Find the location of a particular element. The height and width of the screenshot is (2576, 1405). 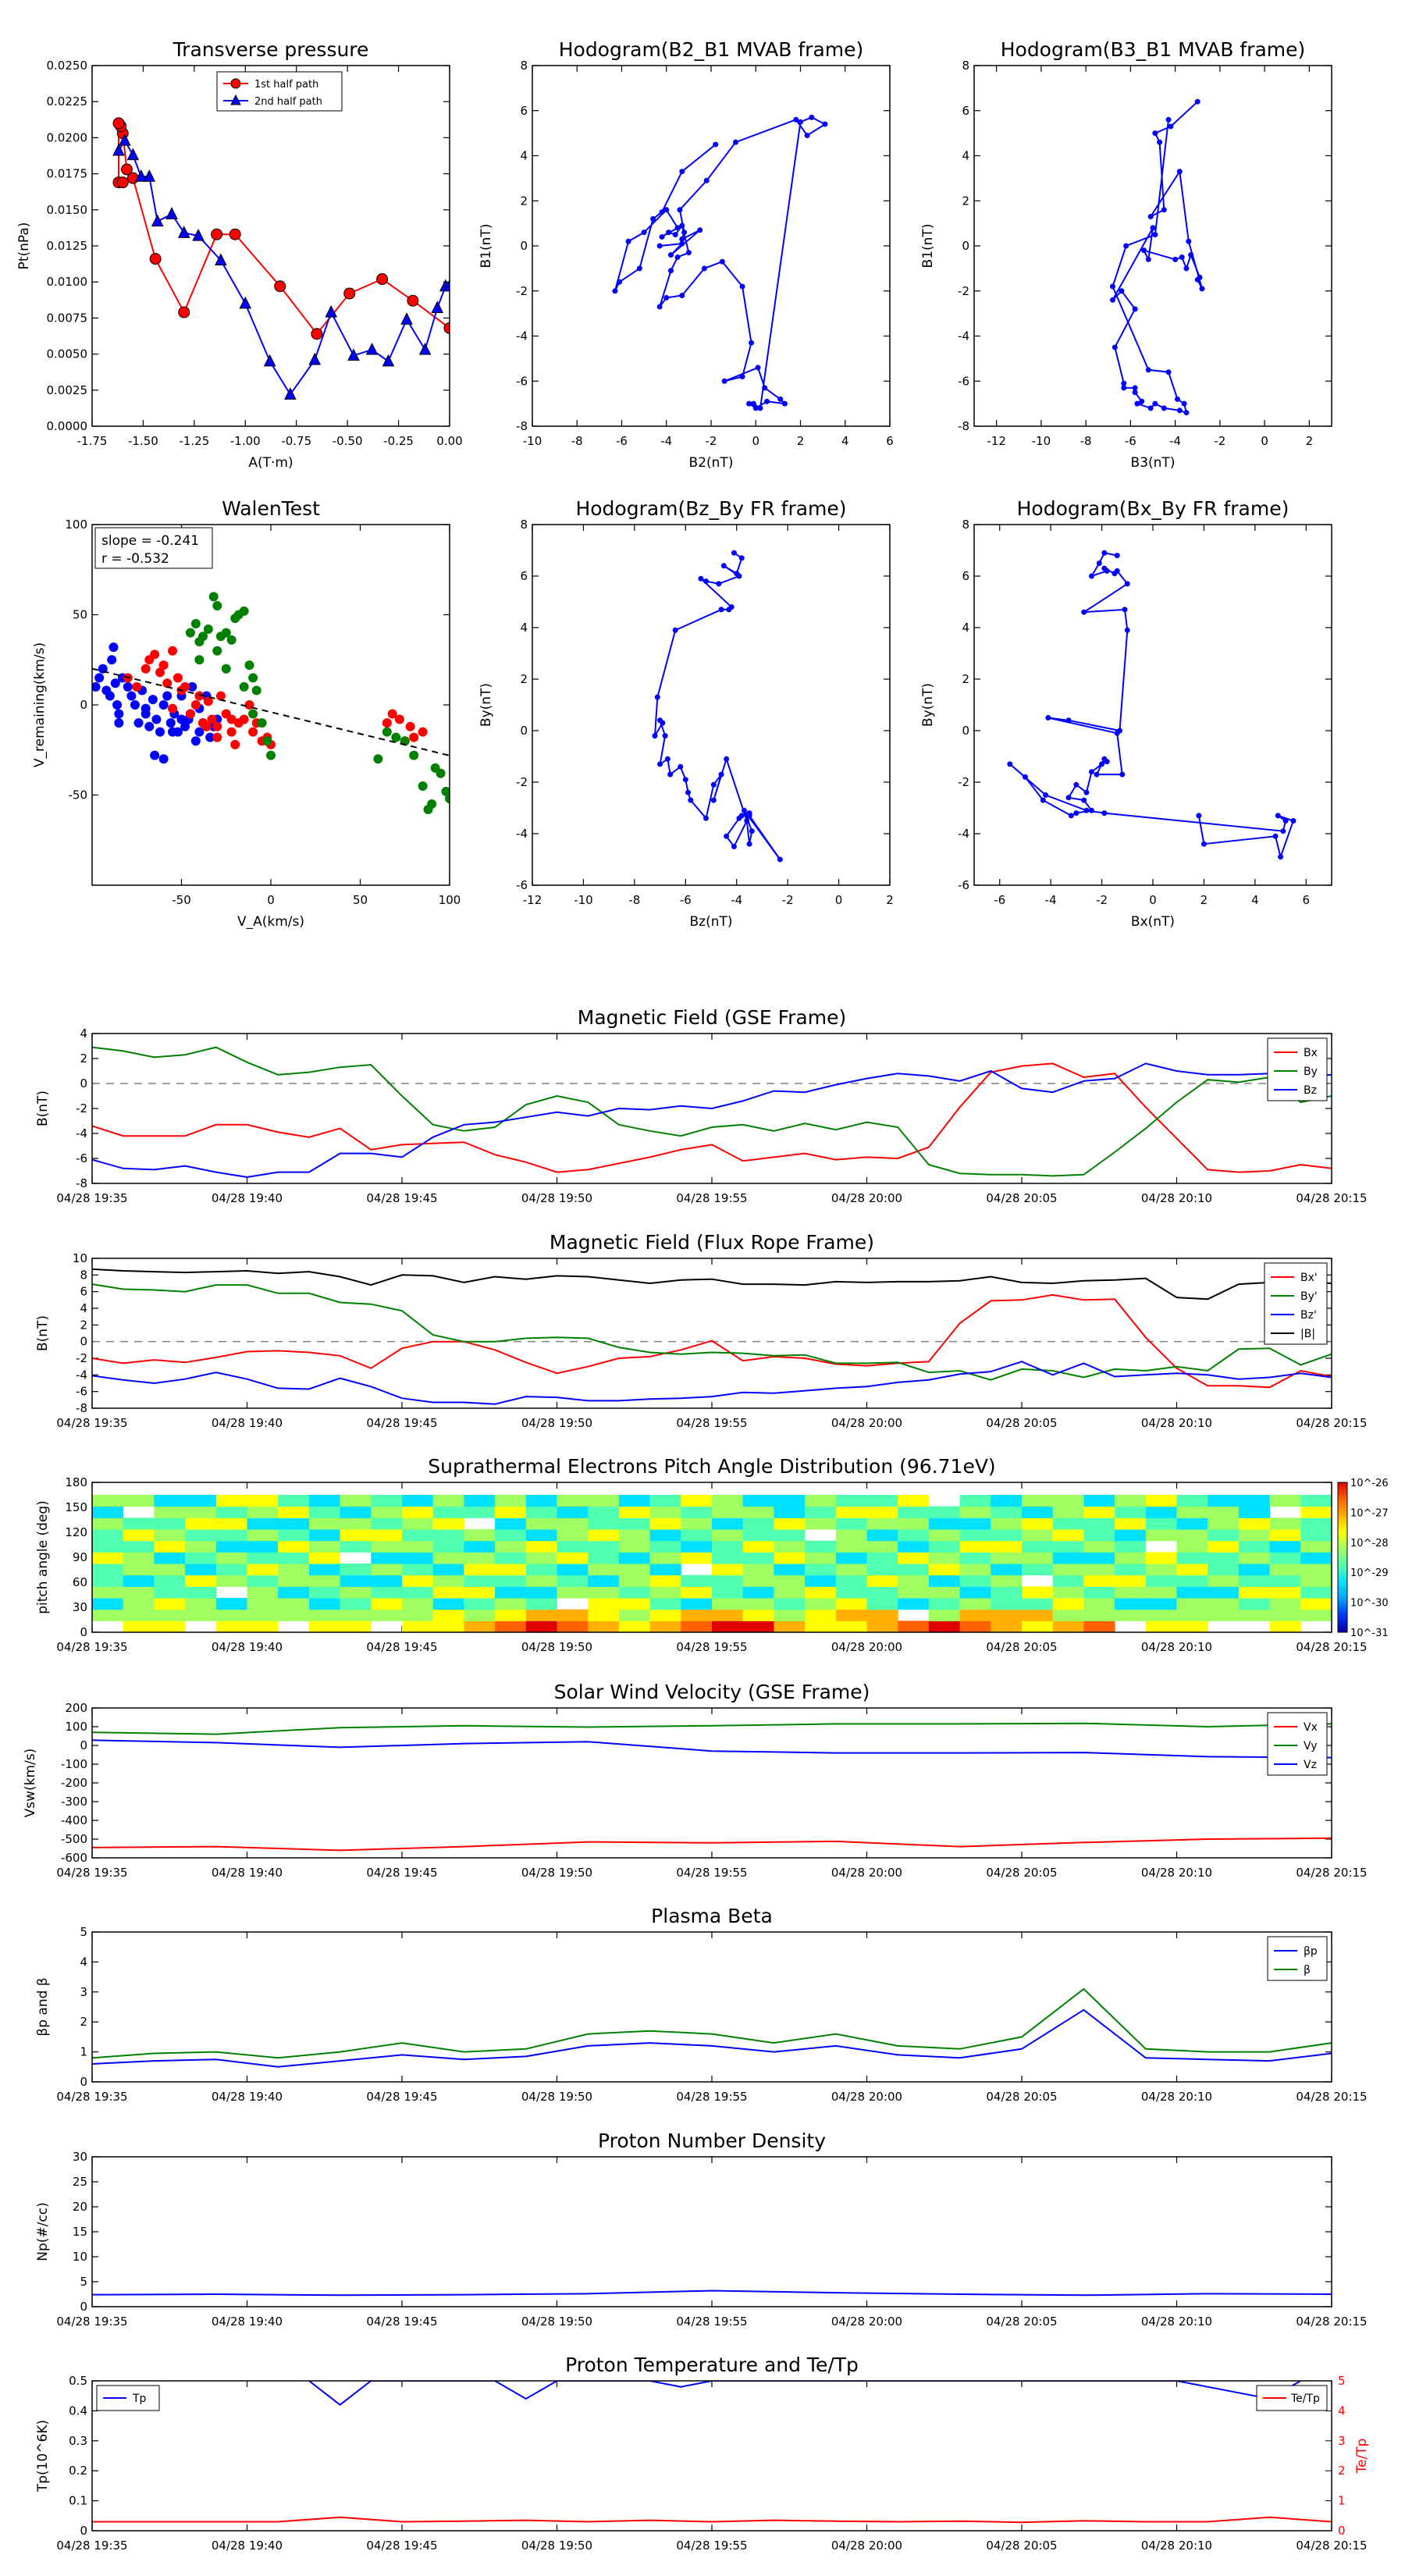

y-tick-label: 60 is located at coordinates (80, 1582).